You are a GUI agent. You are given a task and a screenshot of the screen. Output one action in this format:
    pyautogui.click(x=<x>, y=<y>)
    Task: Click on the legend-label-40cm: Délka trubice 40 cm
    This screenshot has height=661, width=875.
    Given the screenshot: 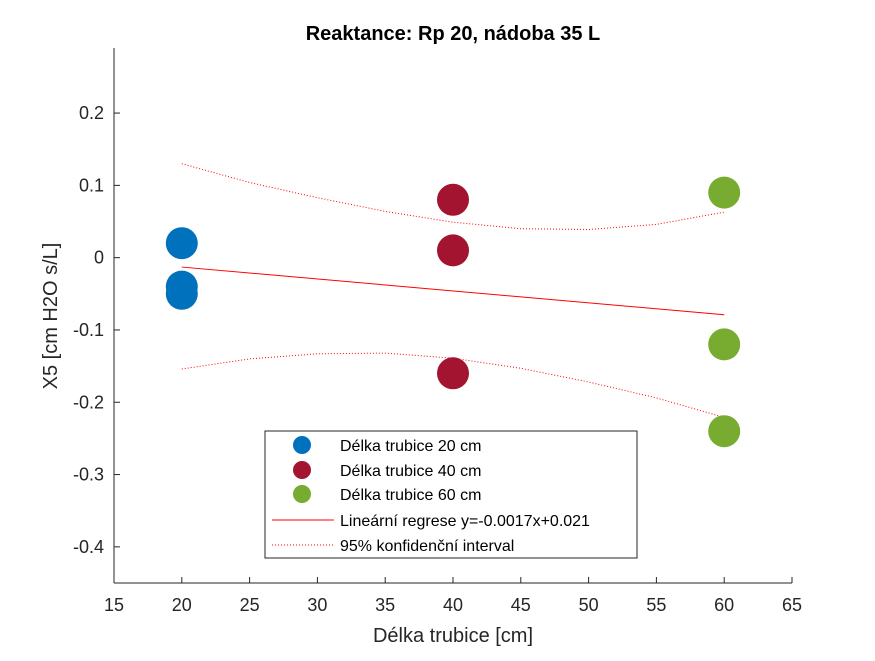 What is the action you would take?
    pyautogui.click(x=410, y=471)
    